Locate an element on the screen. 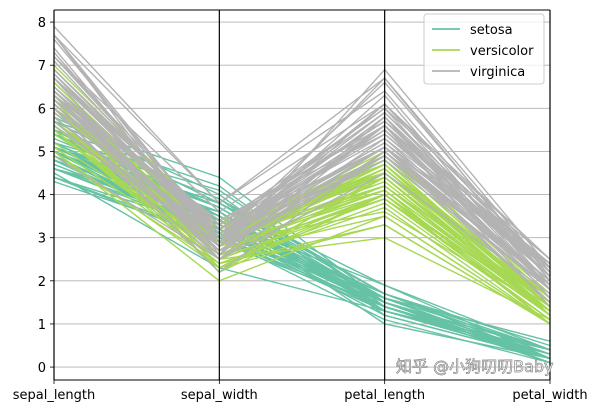 The width and height of the screenshot is (600, 413). legend-label-setosa: setosa is located at coordinates (491, 30).